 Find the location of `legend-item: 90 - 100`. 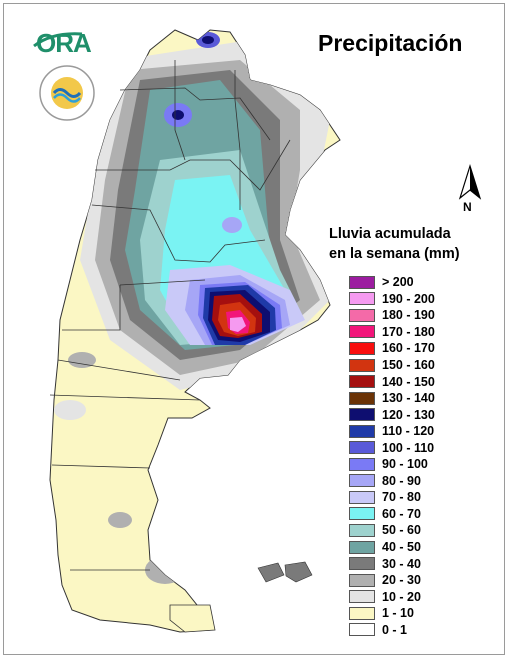

legend-item: 90 - 100 is located at coordinates (419, 464).